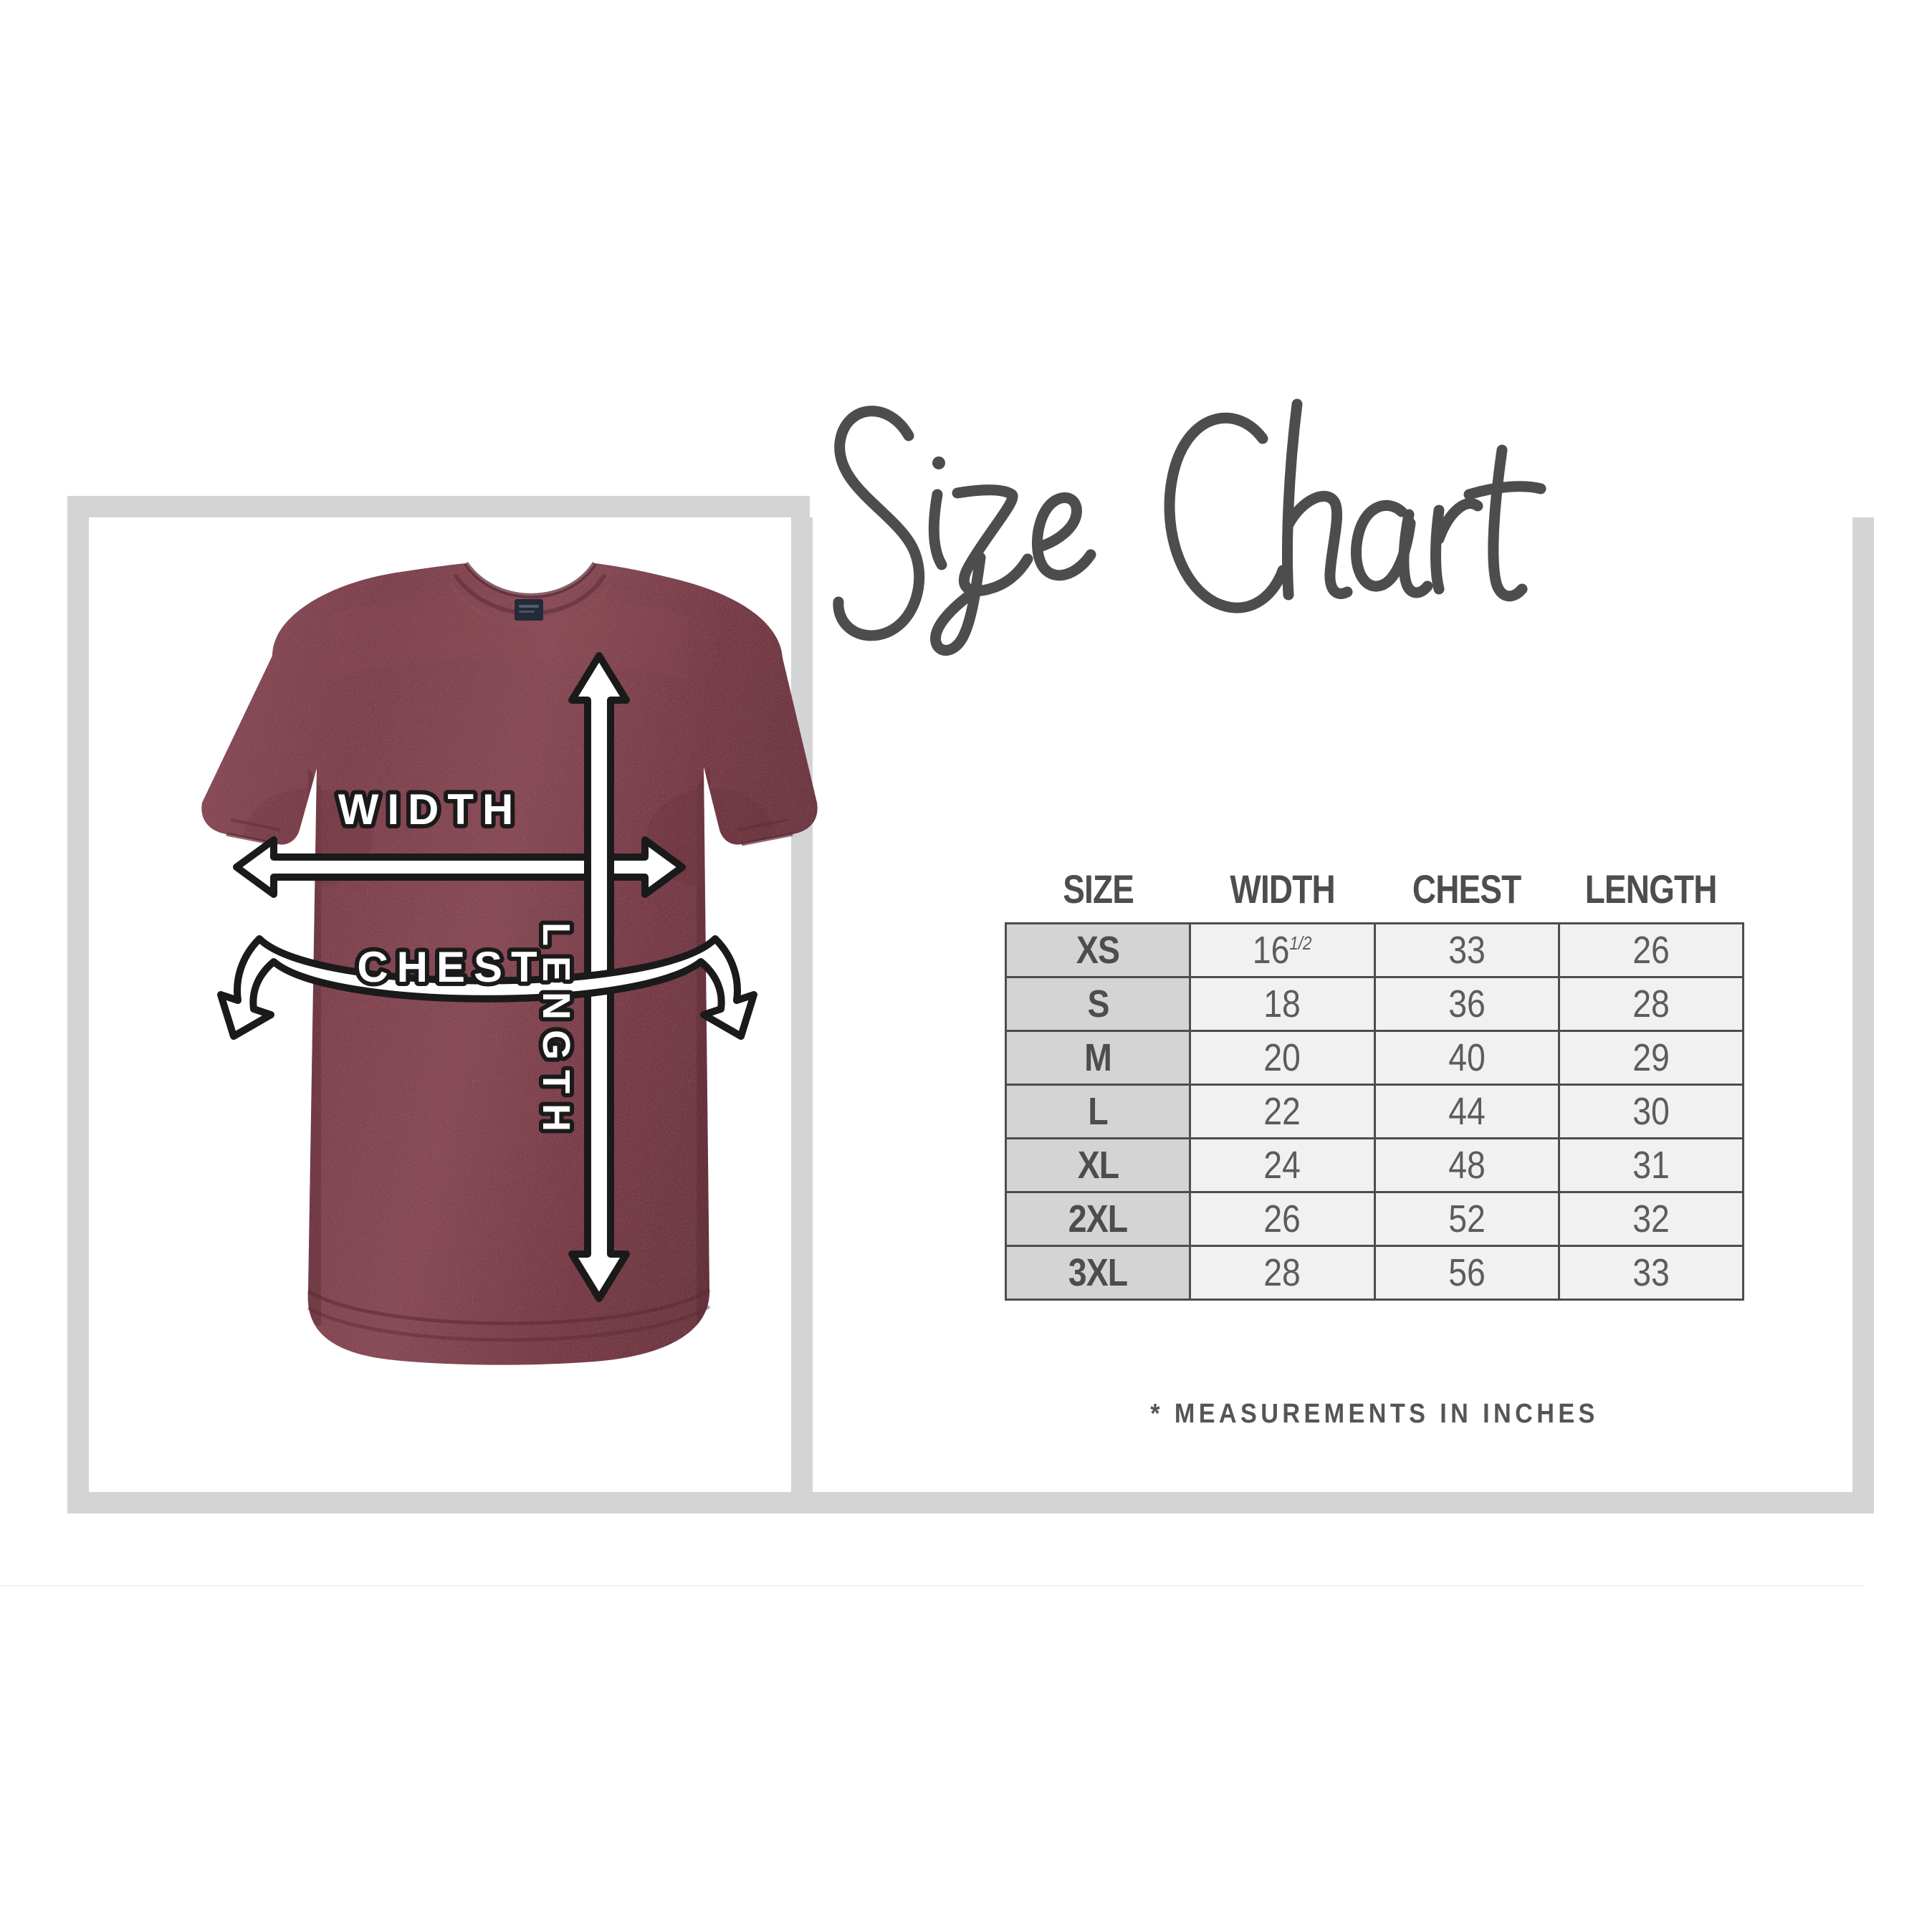  What do you see at coordinates (1362, 509) in the screenshot?
I see `page-title` at bounding box center [1362, 509].